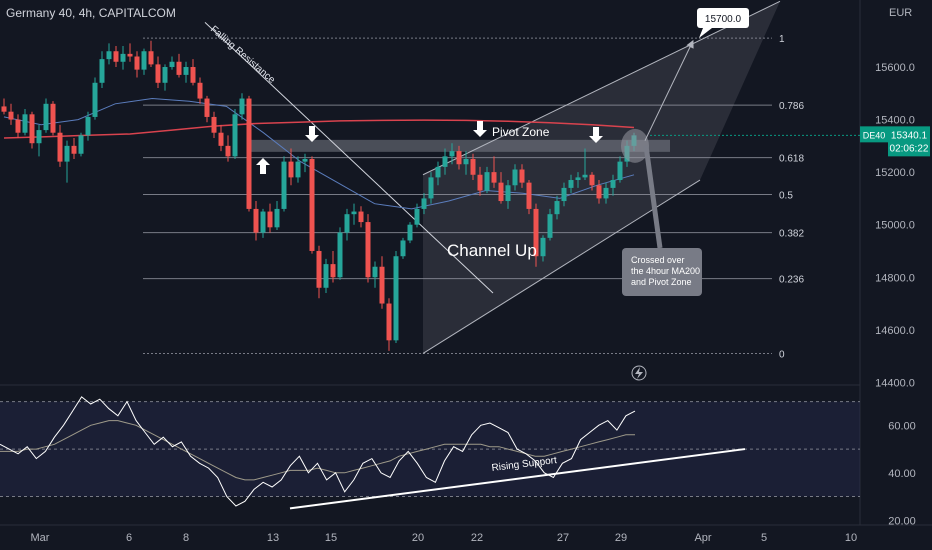  Describe the element at coordinates (596, 139) in the screenshot. I see `down-arrow-head` at that location.